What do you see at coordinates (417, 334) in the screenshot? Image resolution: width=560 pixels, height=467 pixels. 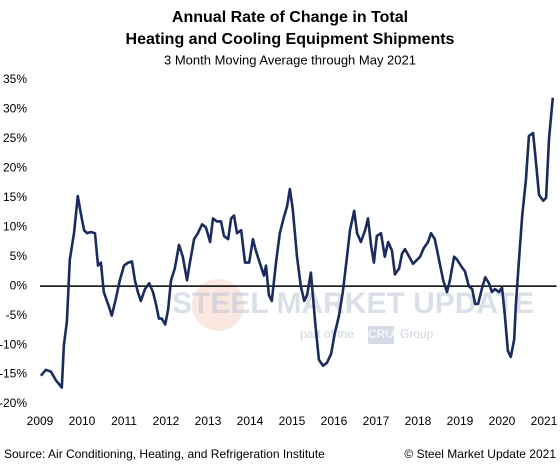 I see `watermark: Group` at bounding box center [417, 334].